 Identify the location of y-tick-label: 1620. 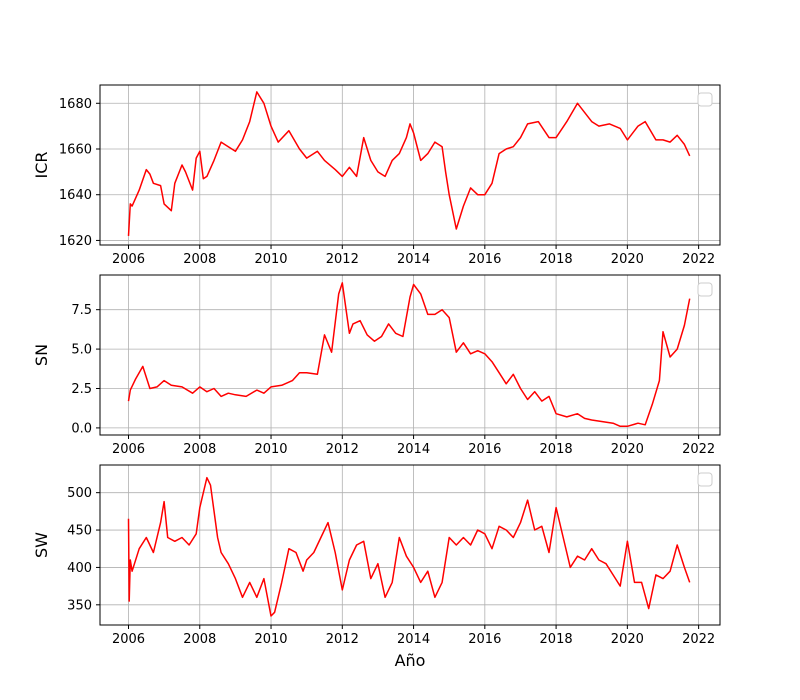
(75, 241).